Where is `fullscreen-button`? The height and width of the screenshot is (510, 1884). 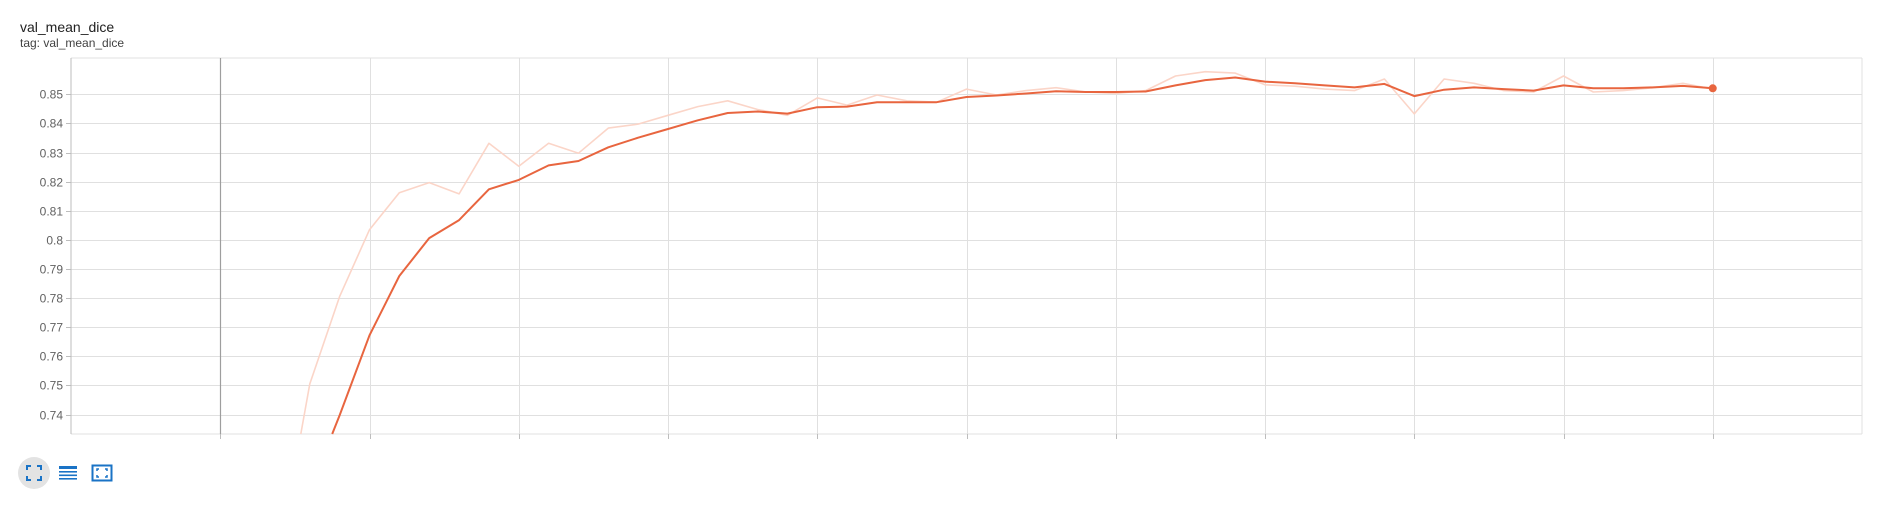 fullscreen-button is located at coordinates (34, 473).